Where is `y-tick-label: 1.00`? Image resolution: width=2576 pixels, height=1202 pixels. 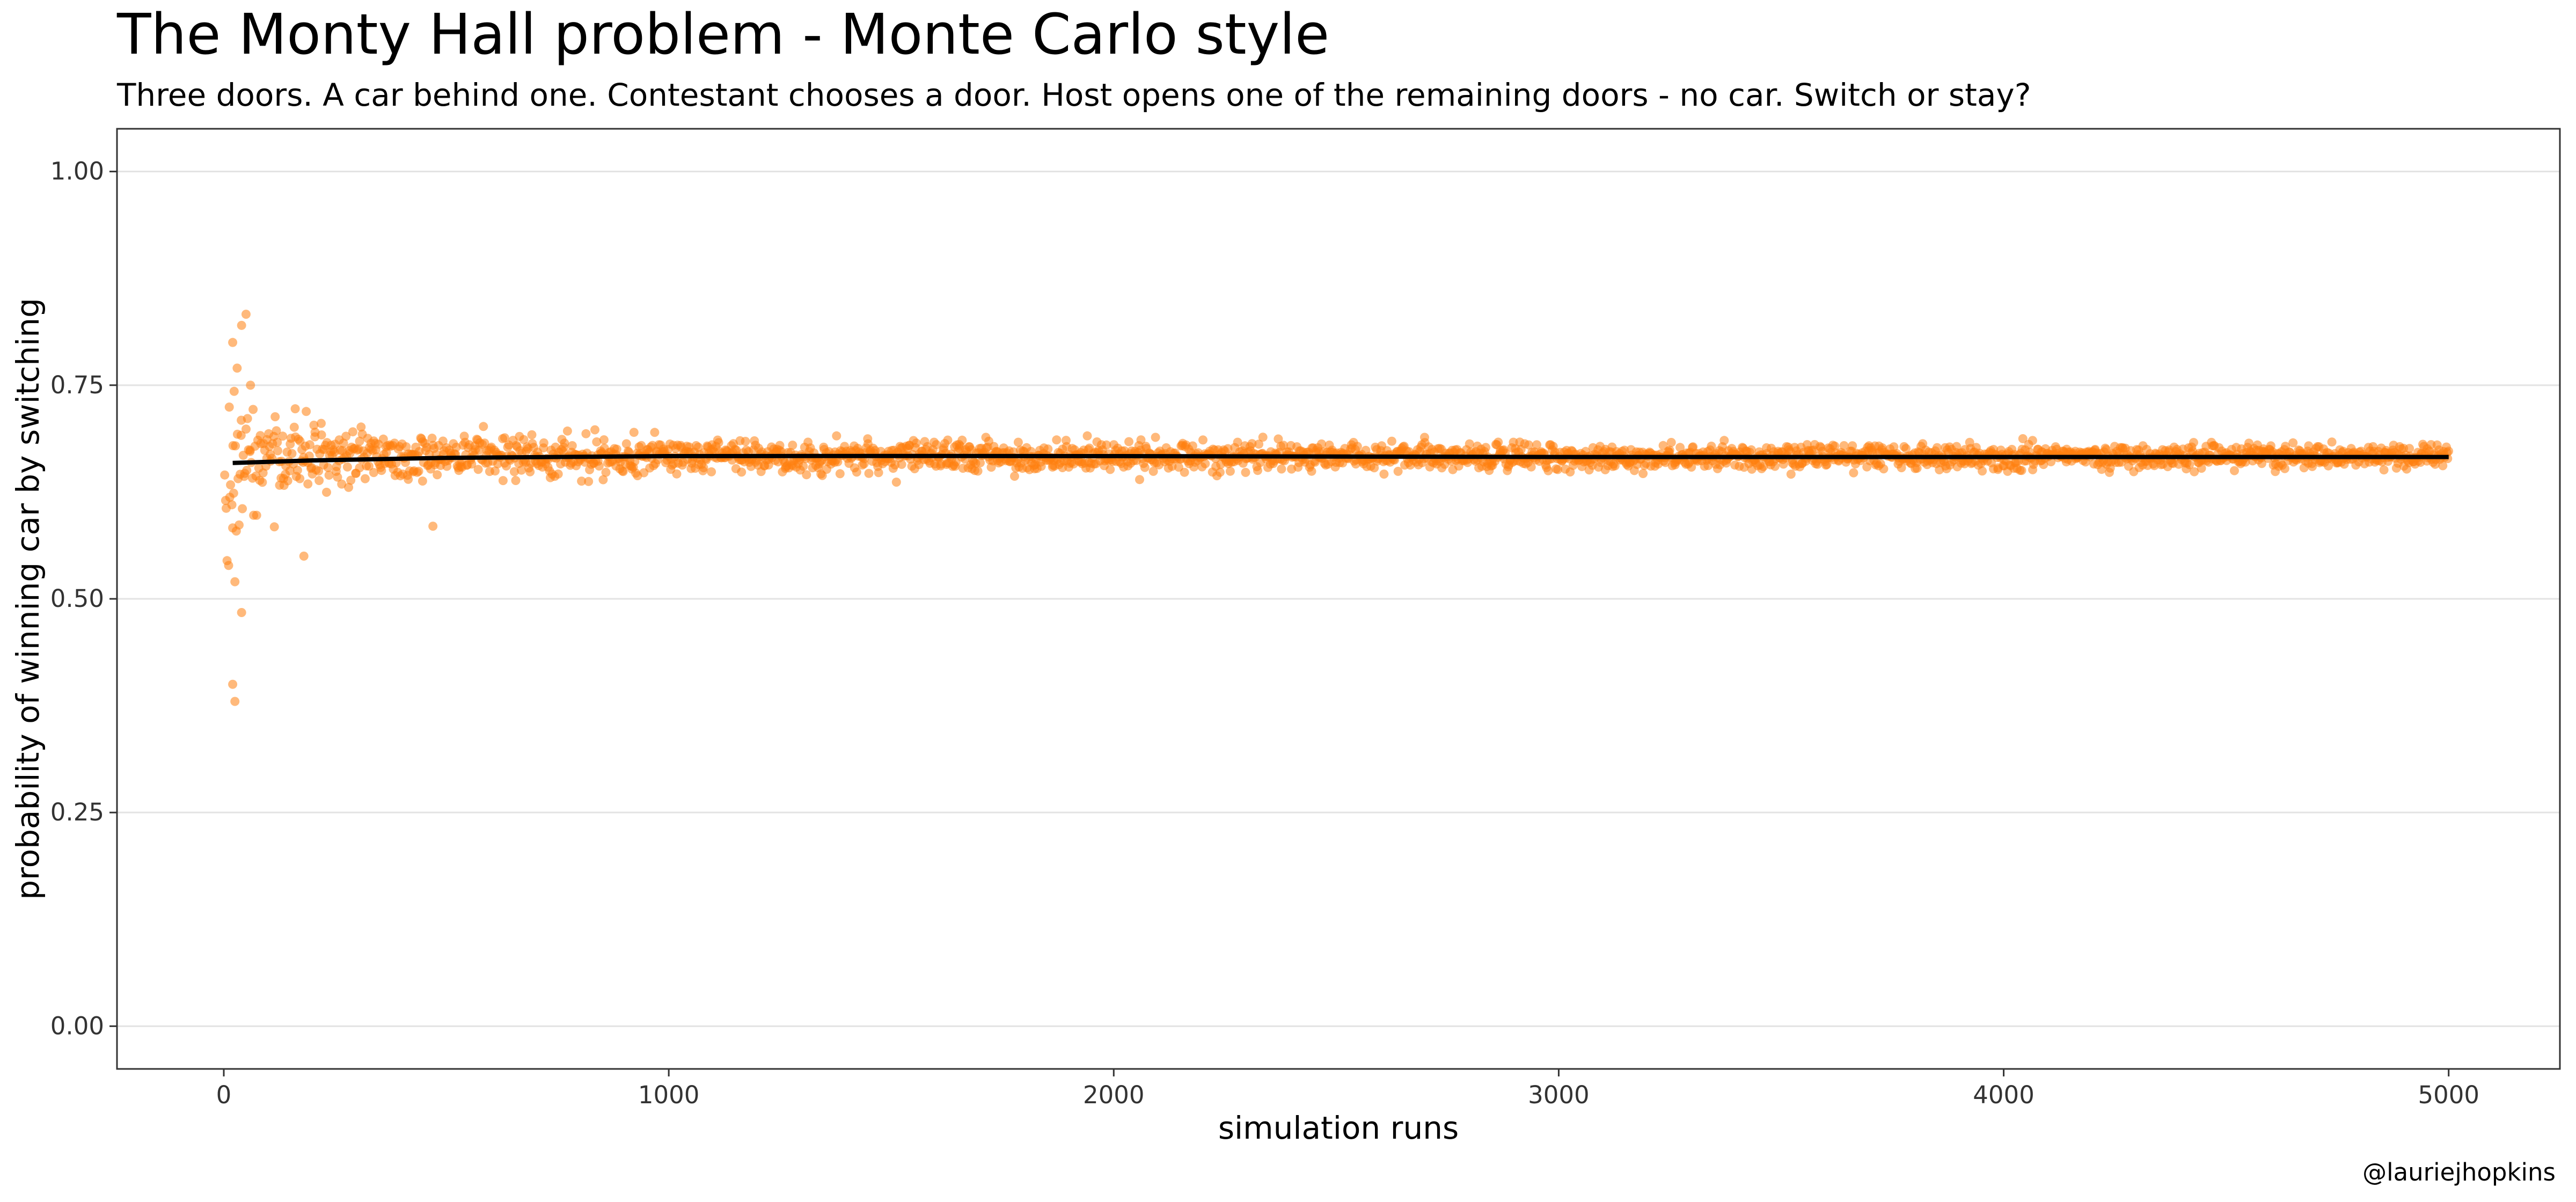 y-tick-label: 1.00 is located at coordinates (77, 171).